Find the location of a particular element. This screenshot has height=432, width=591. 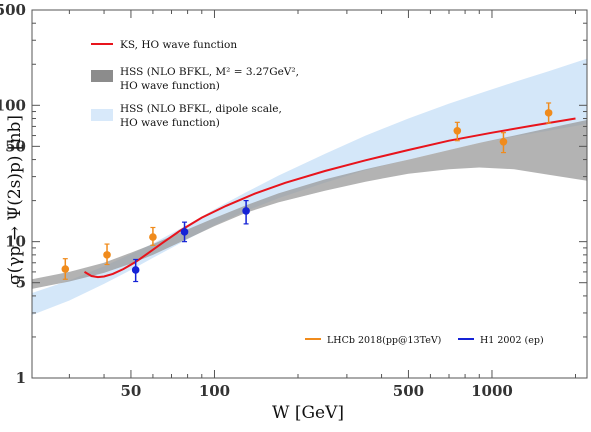

y-tick-label: 50 is located at coordinates (15, 146).